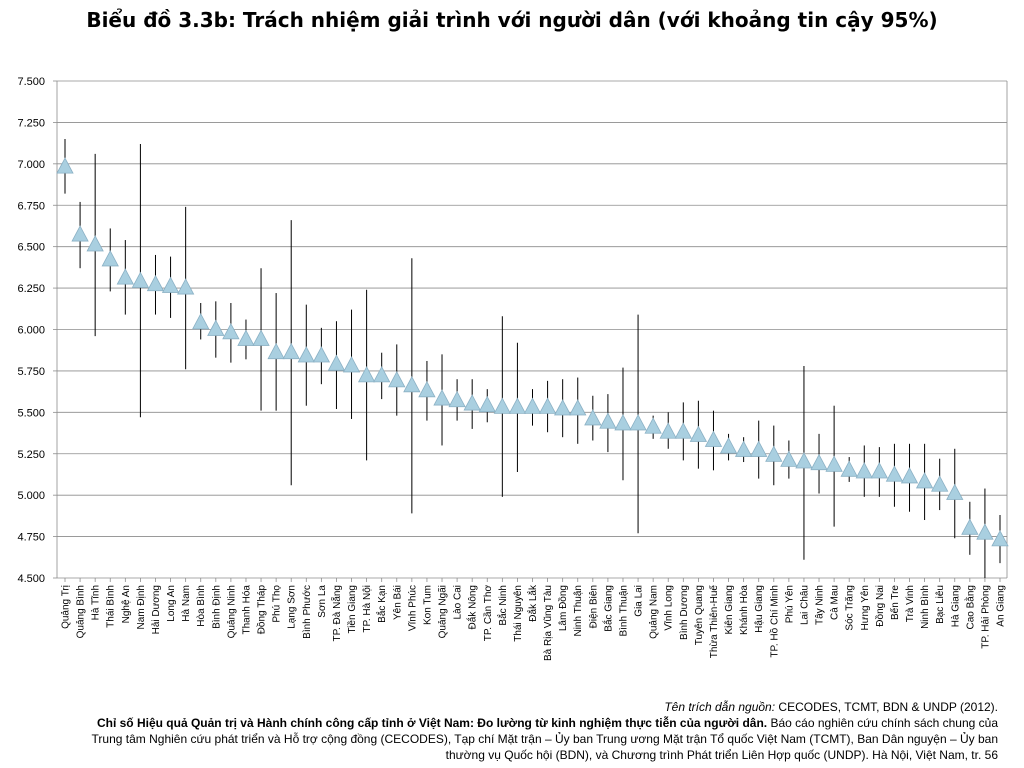 This screenshot has width=1024, height=768. What do you see at coordinates (654, 612) in the screenshot?
I see `province-label: Quảng Nam` at bounding box center [654, 612].